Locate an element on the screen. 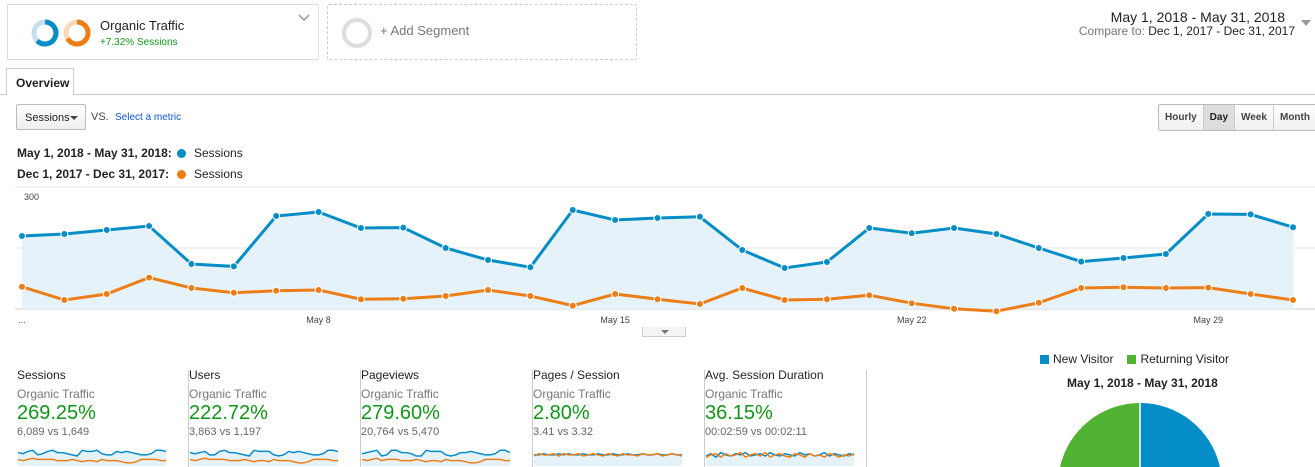 The height and width of the screenshot is (467, 1315). scorecard-value: 2.80% is located at coordinates (561, 413).